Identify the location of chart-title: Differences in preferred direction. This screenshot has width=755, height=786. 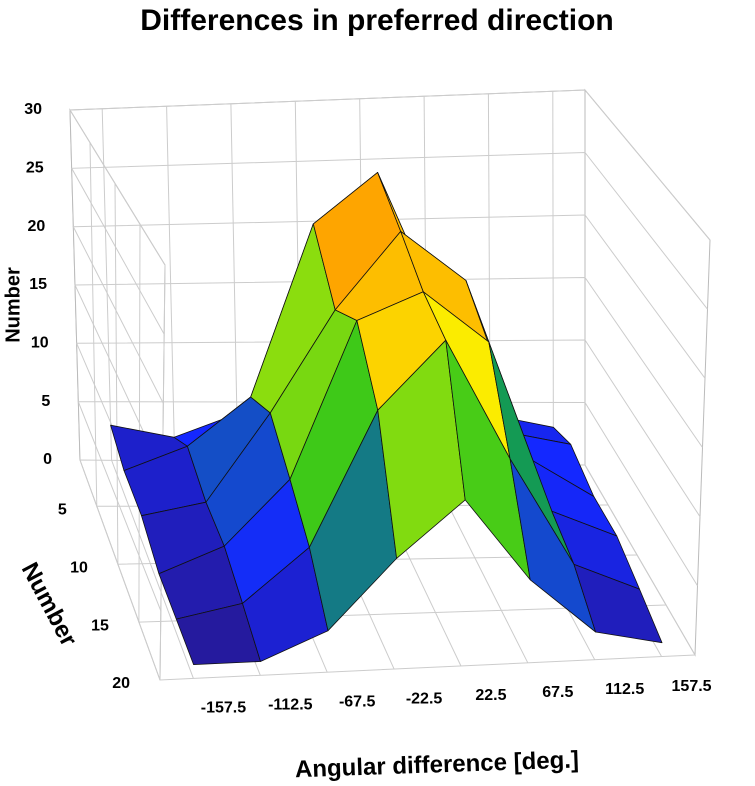
(376, 20).